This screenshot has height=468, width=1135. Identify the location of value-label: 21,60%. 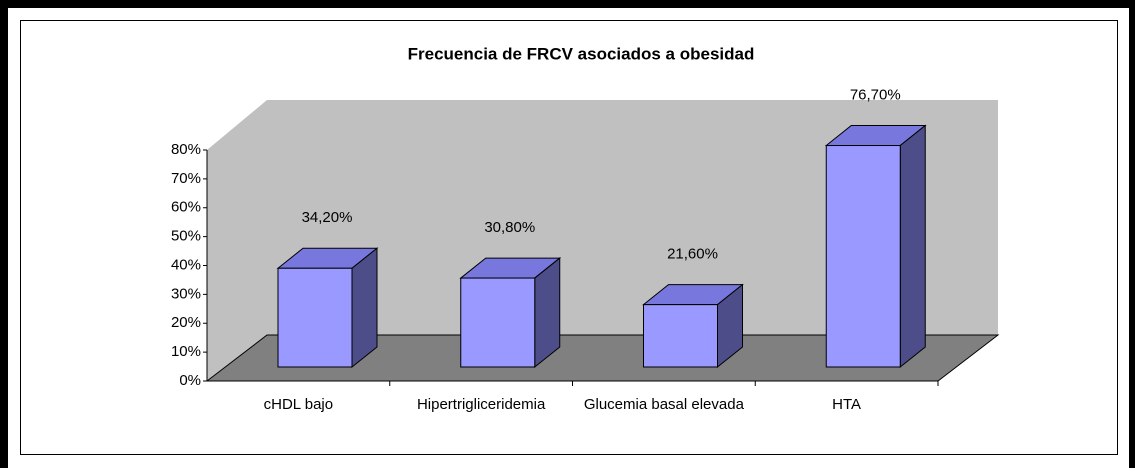
(692, 254).